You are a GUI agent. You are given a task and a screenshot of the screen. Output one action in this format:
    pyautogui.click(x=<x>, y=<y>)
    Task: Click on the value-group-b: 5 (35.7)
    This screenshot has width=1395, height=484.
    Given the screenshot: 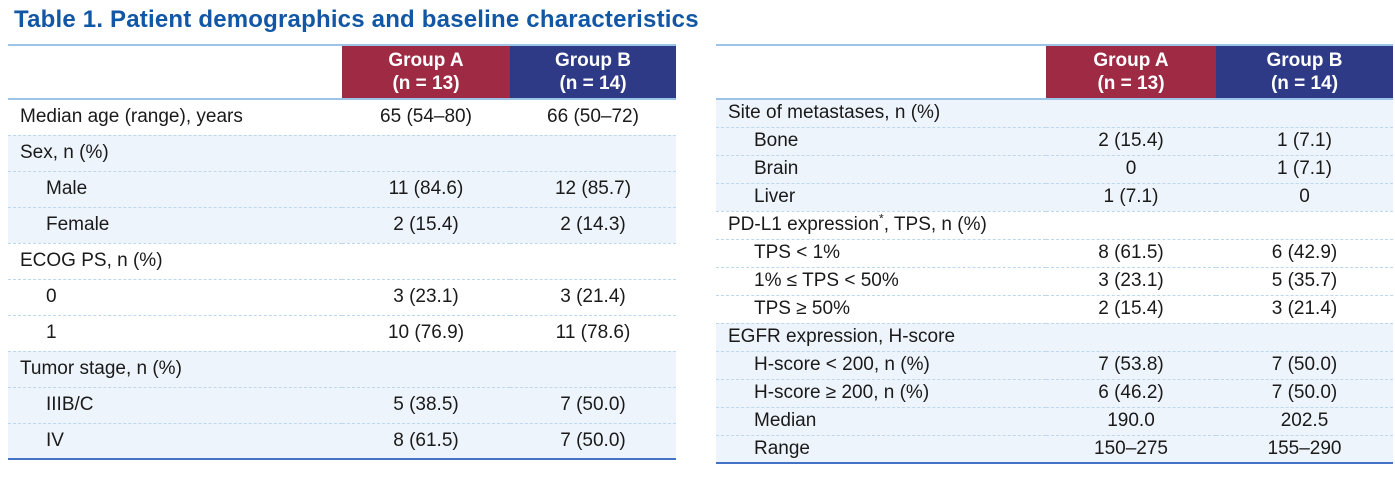 What is the action you would take?
    pyautogui.click(x=1304, y=280)
    